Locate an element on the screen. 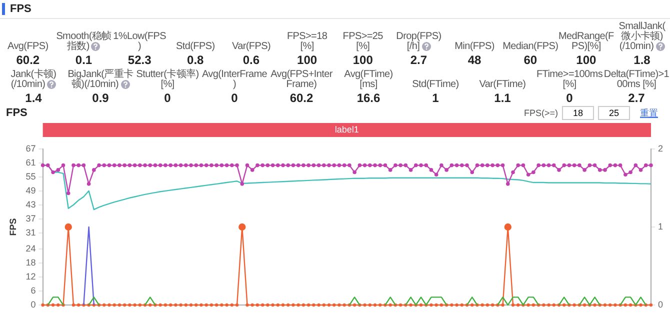 The width and height of the screenshot is (670, 335). text: FPS>=25 [%] is located at coordinates (362, 41).